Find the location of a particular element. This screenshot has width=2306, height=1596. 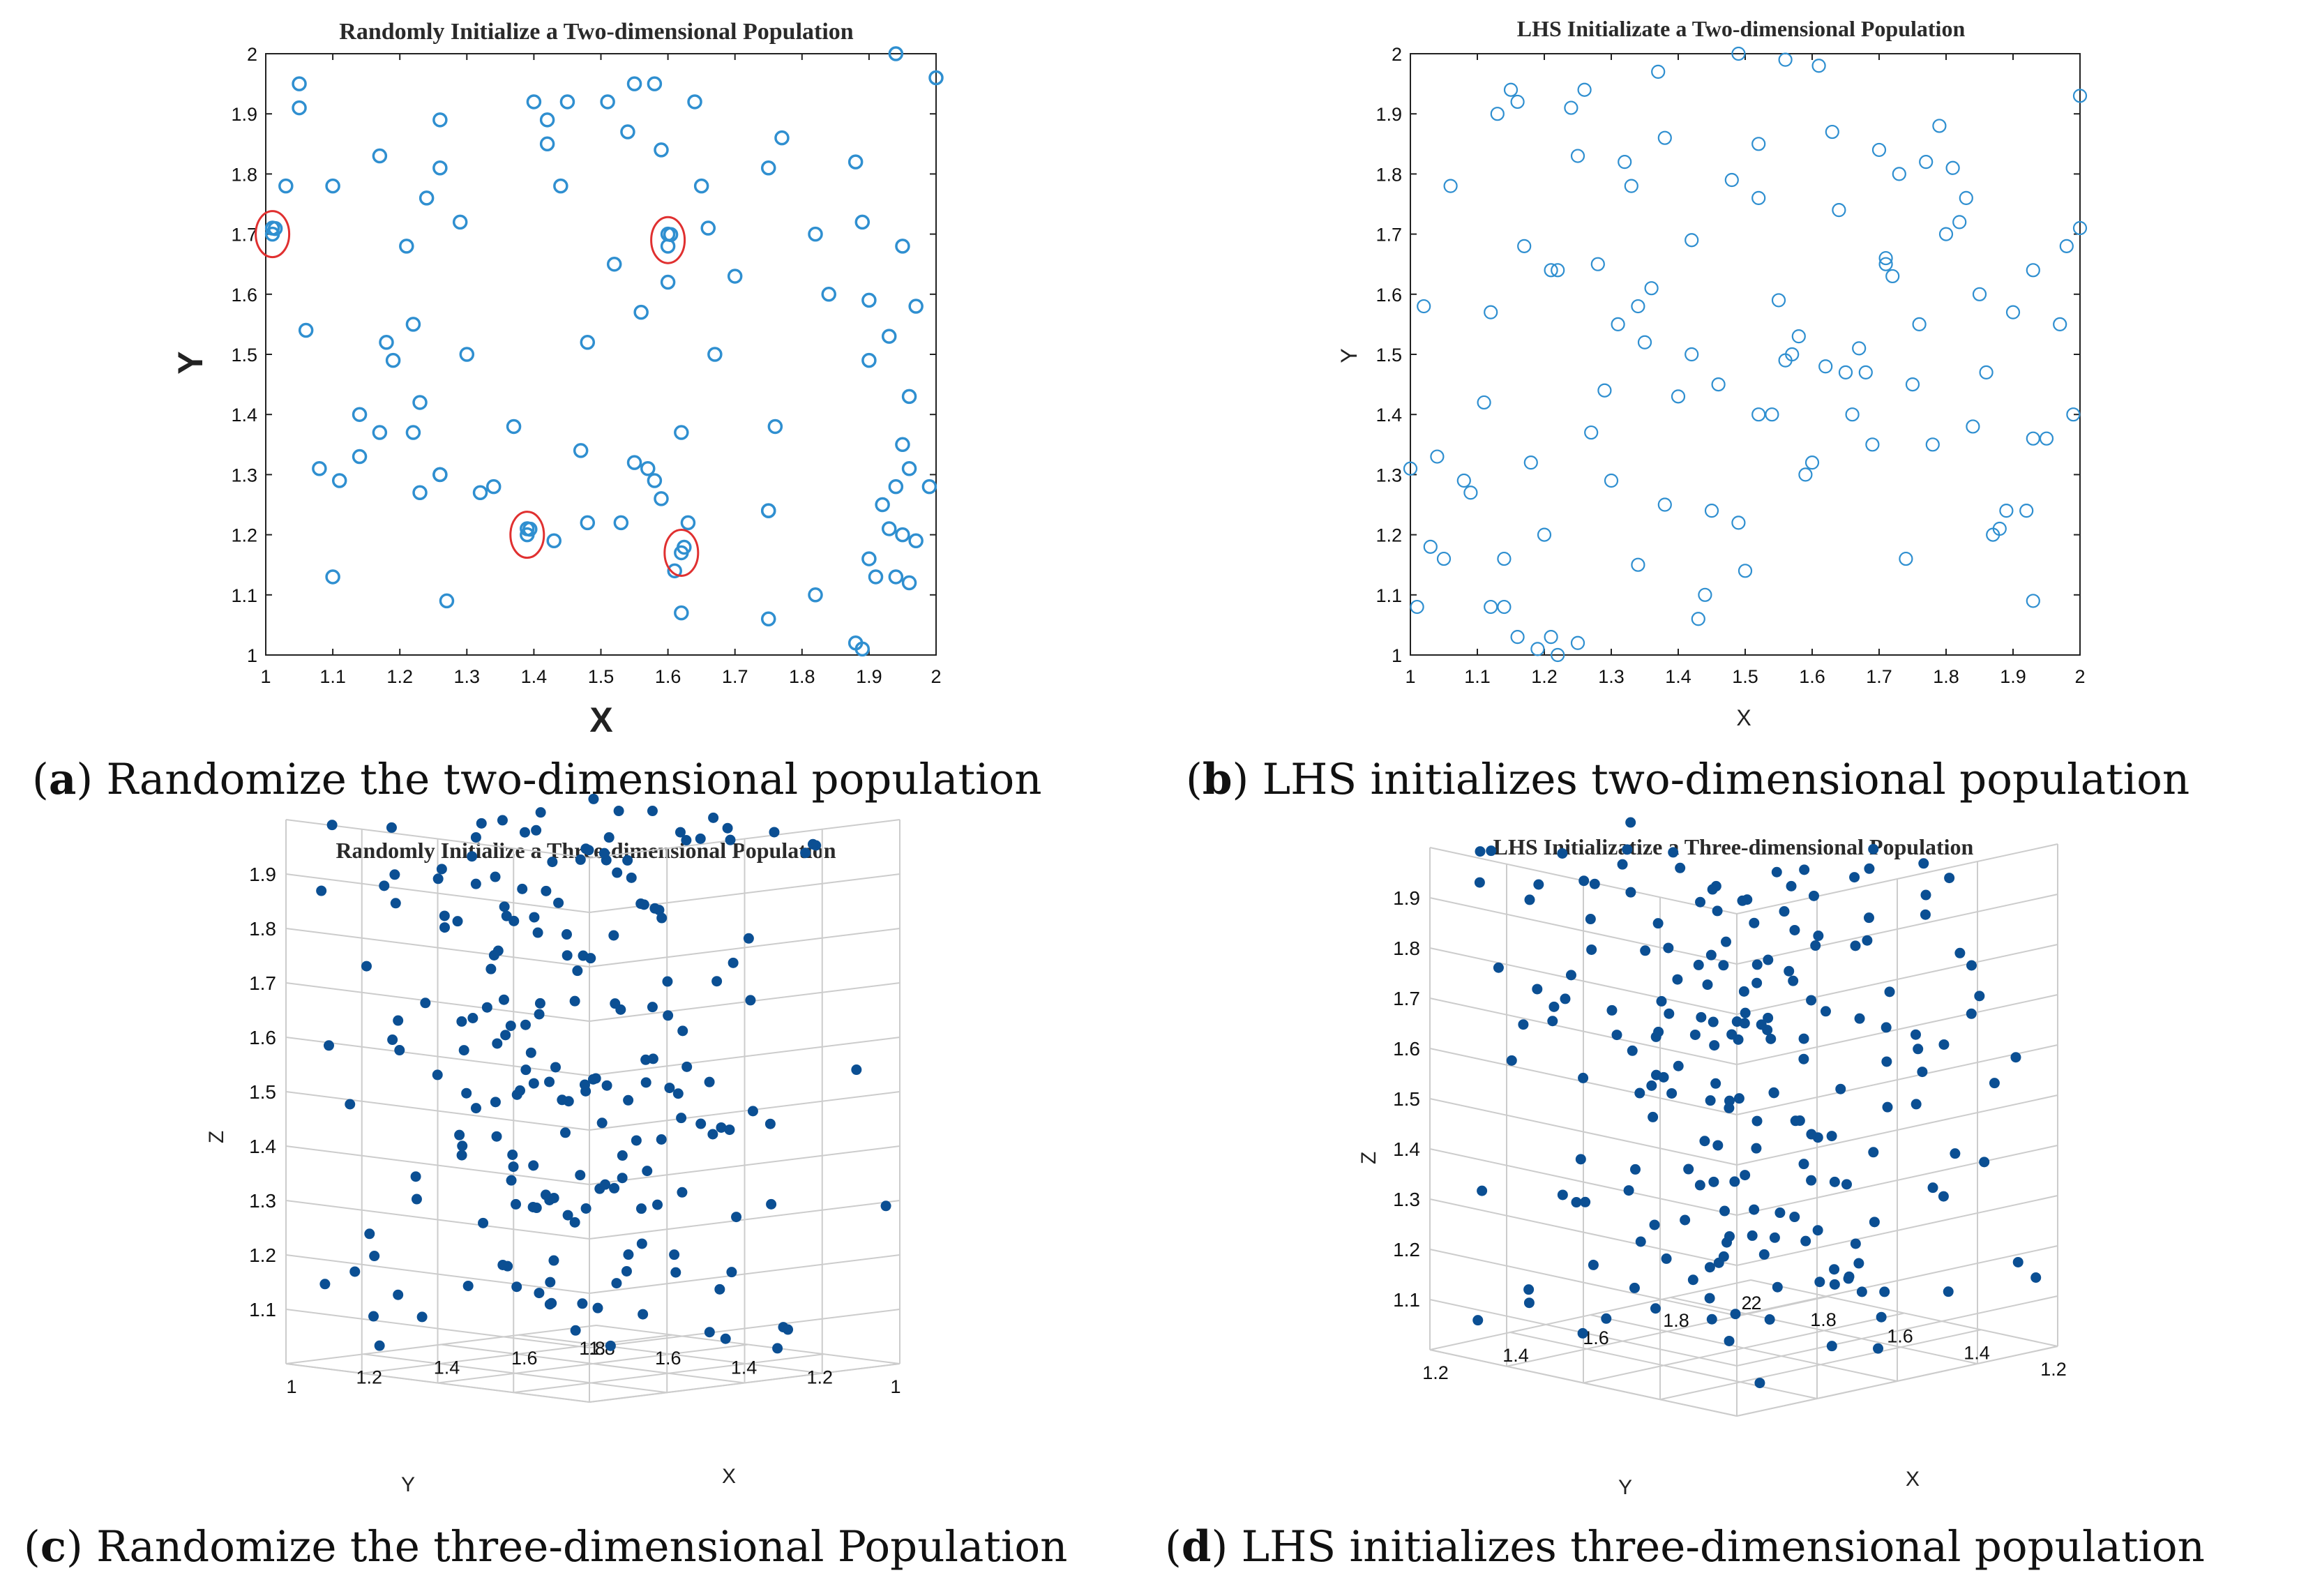

x-tick-label: 1.1 is located at coordinates (332, 676).